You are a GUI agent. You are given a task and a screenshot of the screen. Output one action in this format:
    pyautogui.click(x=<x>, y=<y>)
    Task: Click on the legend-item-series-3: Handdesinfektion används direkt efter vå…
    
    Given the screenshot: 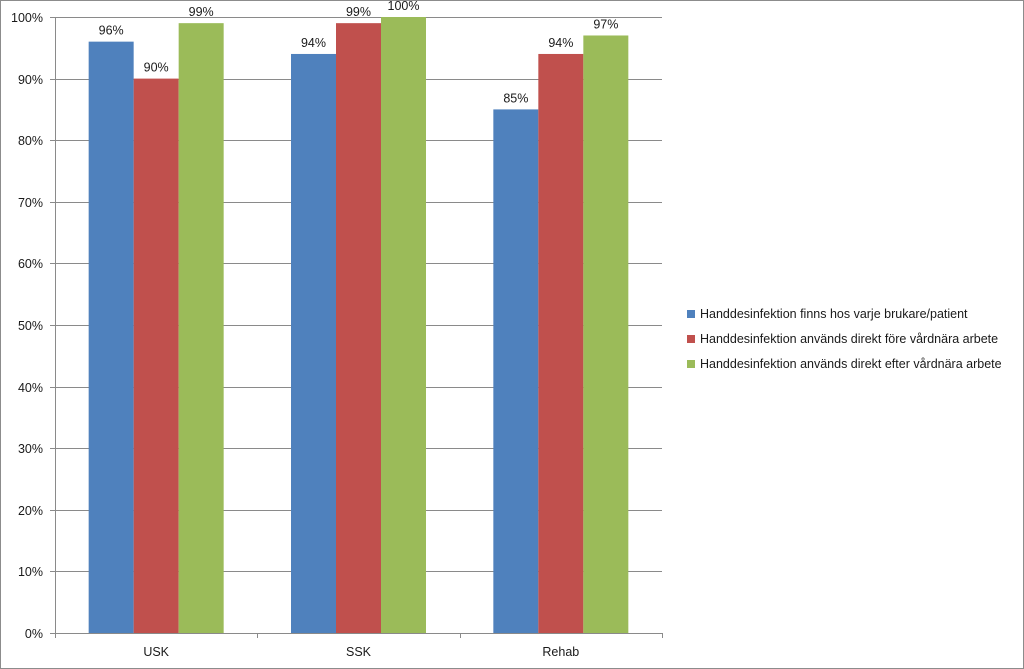 What is the action you would take?
    pyautogui.click(x=854, y=363)
    